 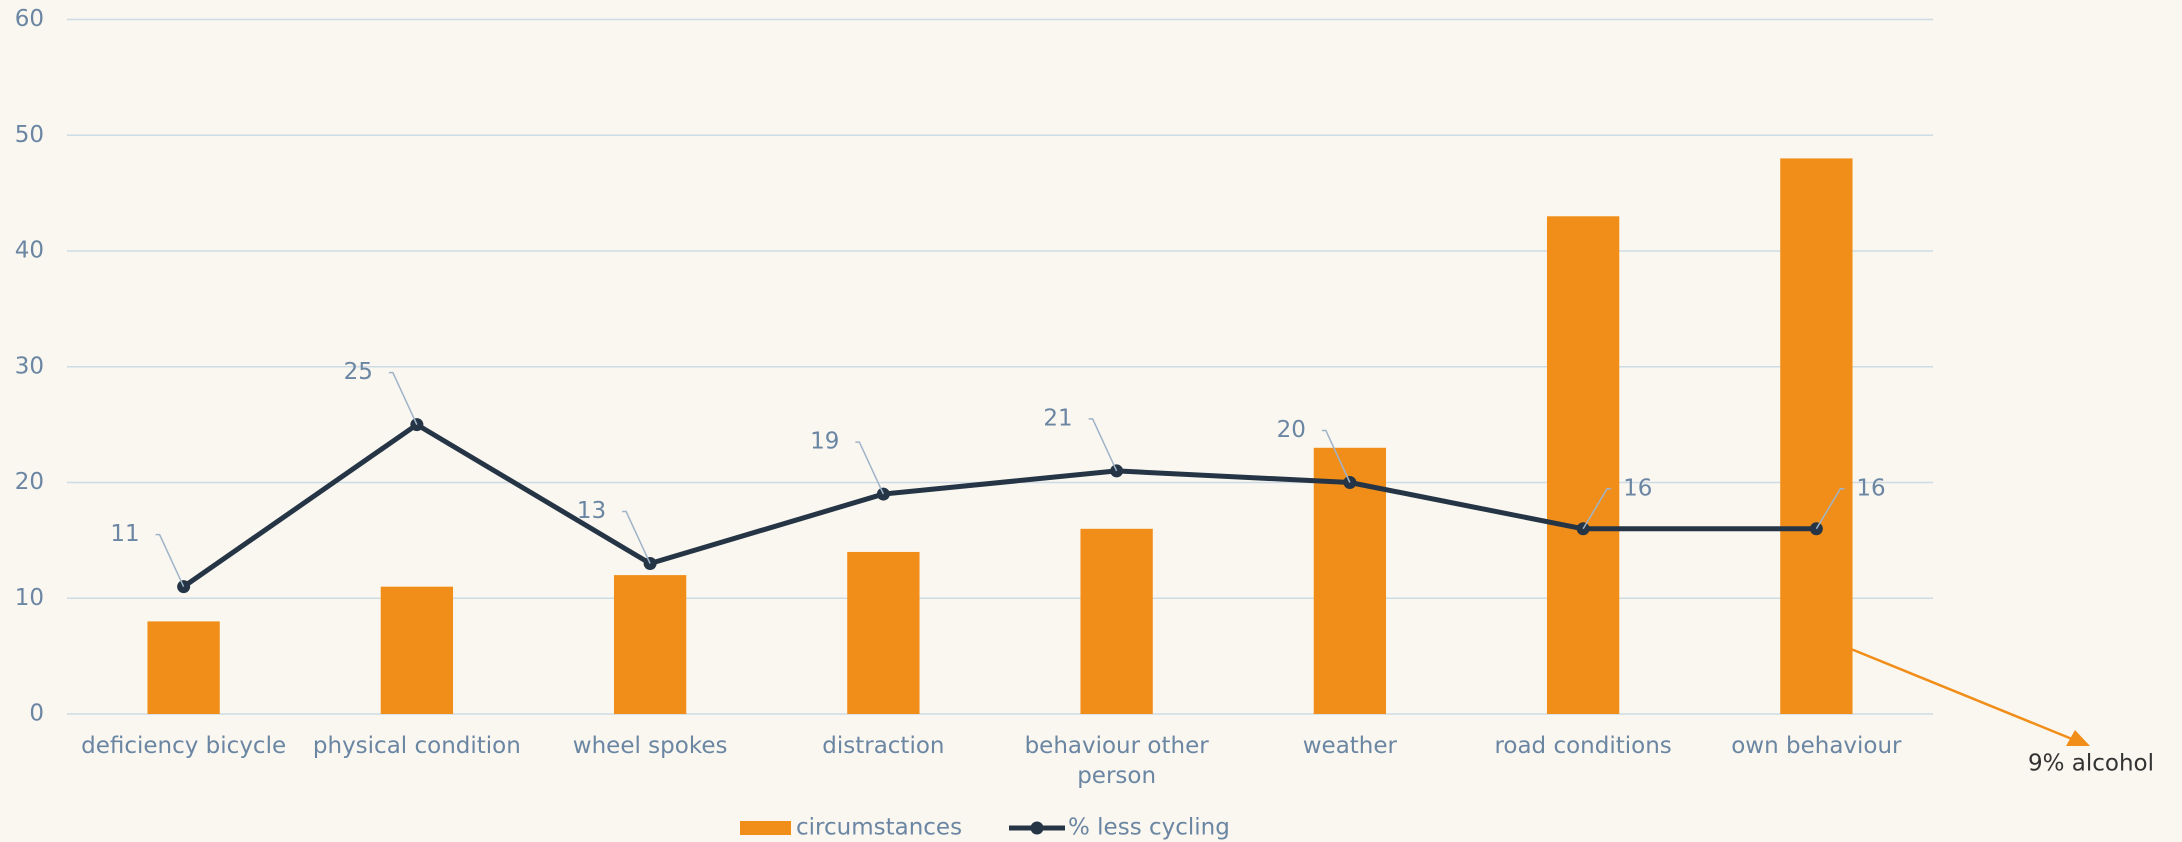 What do you see at coordinates (29, 19) in the screenshot?
I see `y-tick-label: 60` at bounding box center [29, 19].